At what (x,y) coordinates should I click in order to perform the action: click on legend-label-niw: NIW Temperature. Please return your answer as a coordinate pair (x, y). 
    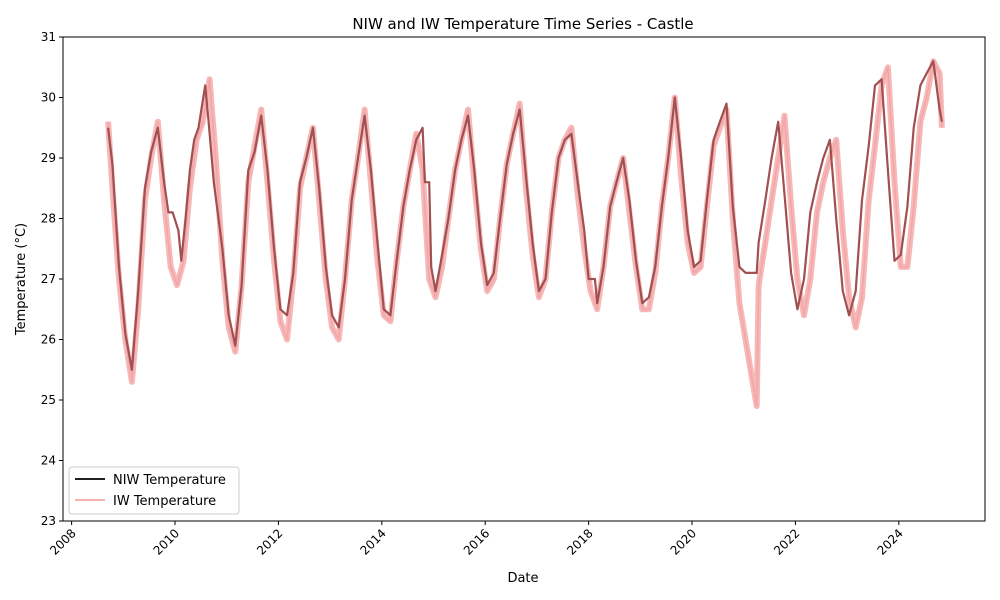
    Looking at the image, I should click on (169, 480).